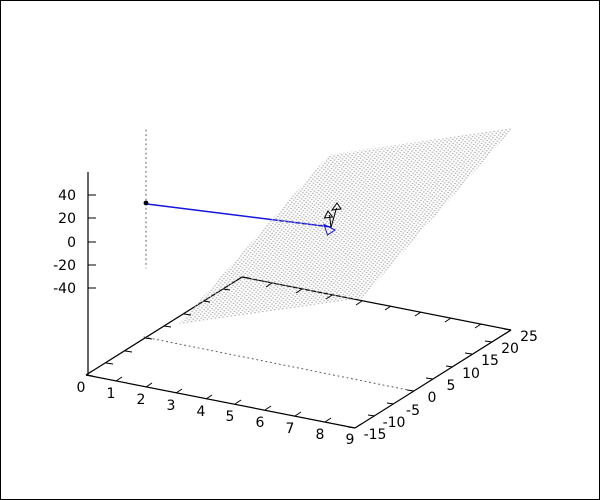  I want to click on z-axis-ticks: 40 20 0 -20 -40, so click(74, 242).